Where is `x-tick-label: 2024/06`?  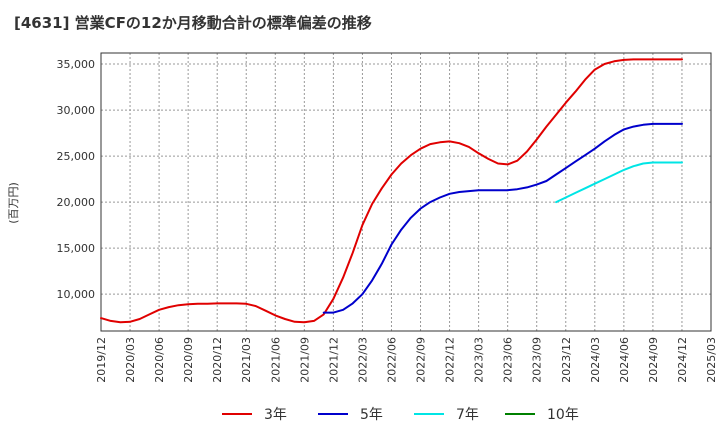
x-tick-label: 2024/06 is located at coordinates (624, 360).